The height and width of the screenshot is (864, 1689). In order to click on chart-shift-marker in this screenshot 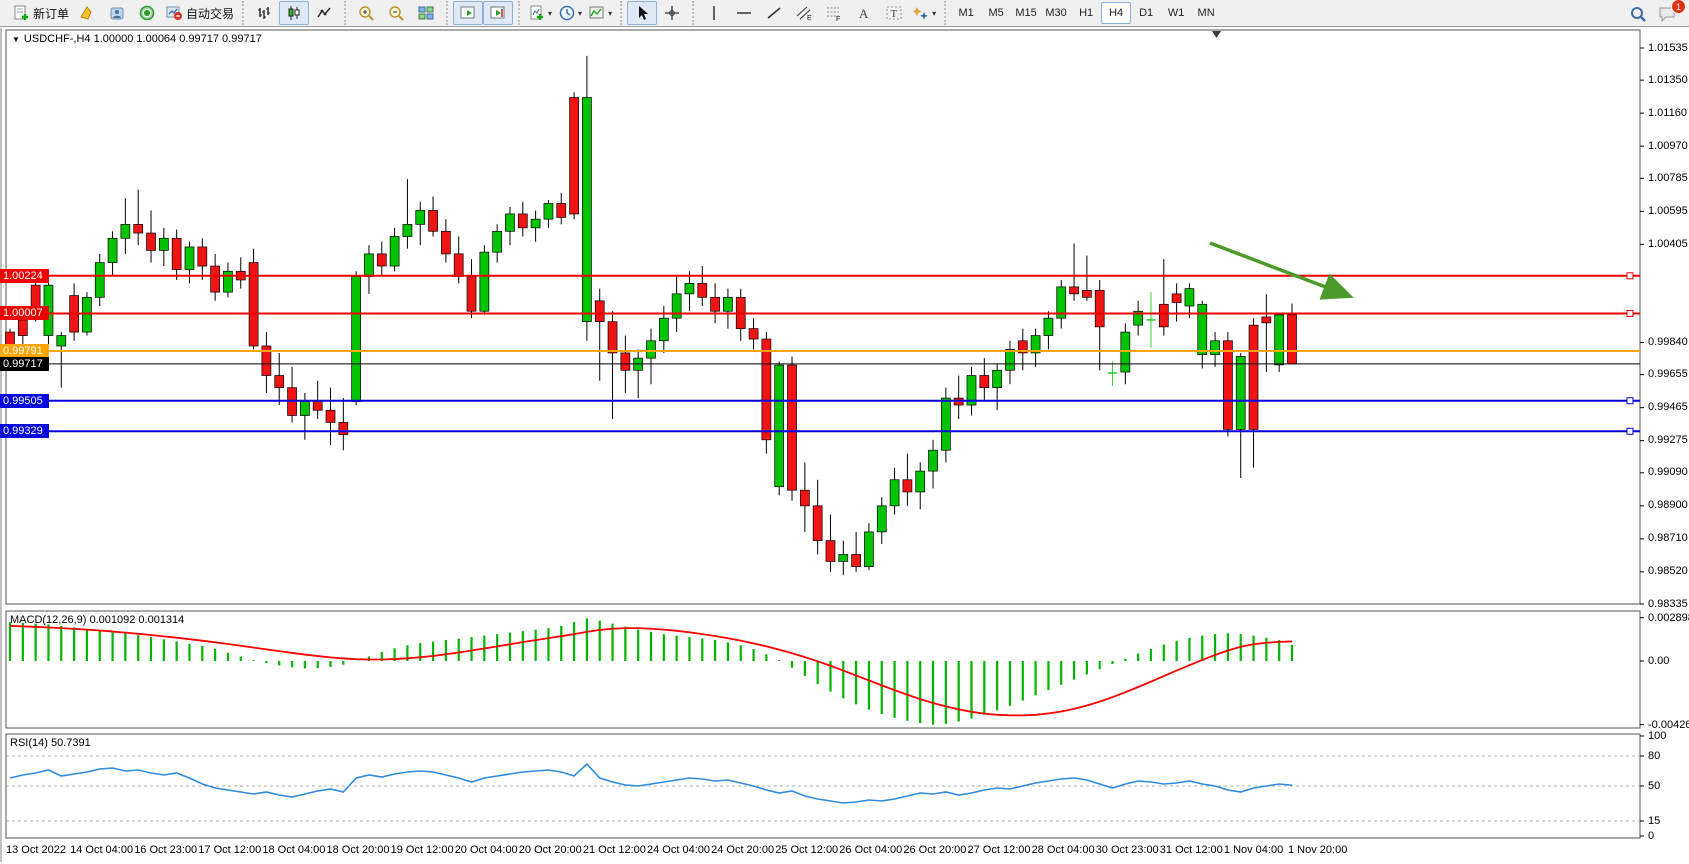, I will do `click(1216, 34)`.